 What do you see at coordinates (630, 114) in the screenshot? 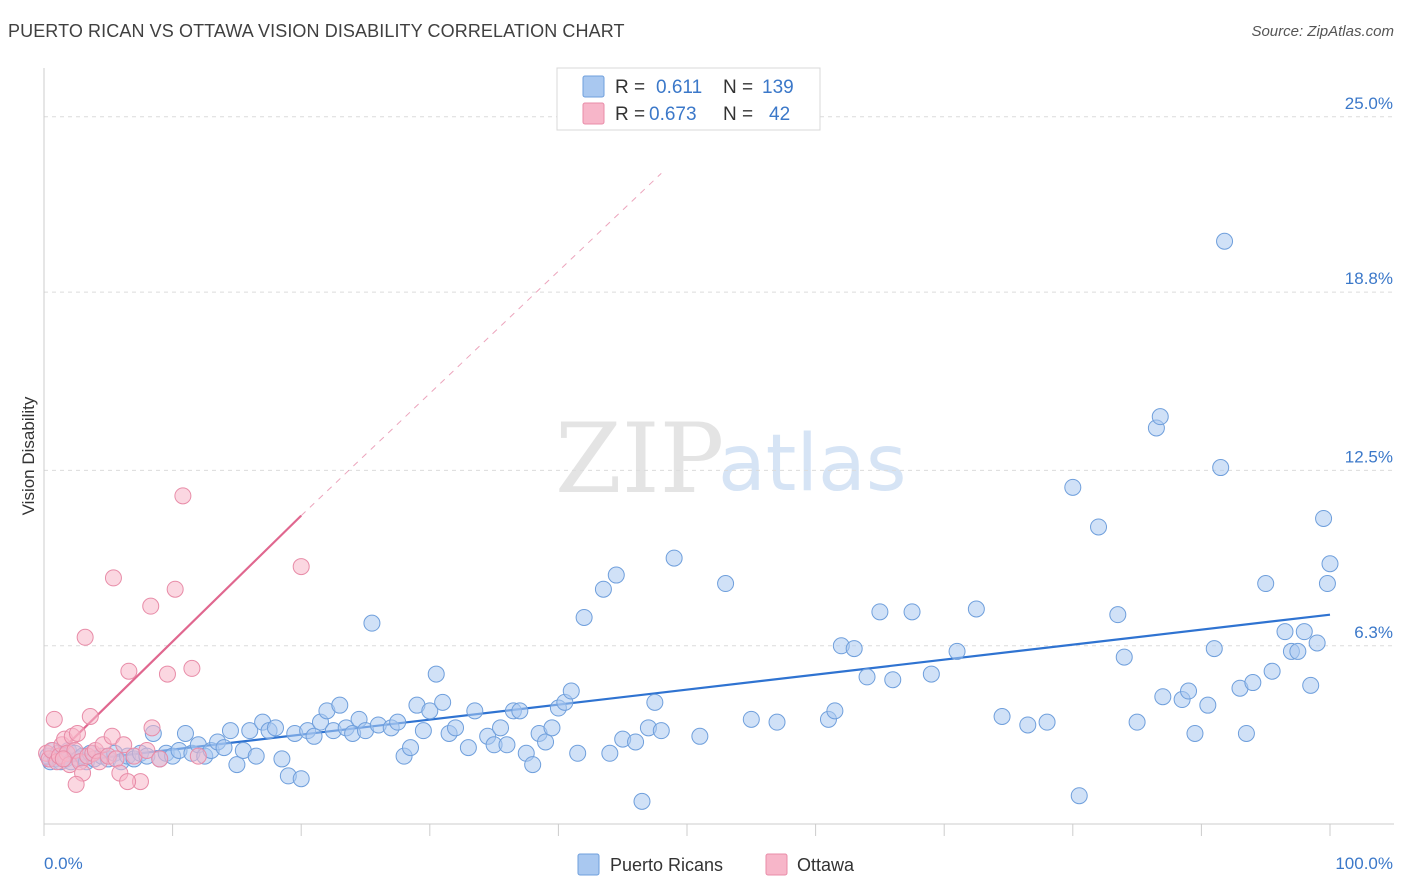
I see `legend-r-label-2: R =` at bounding box center [630, 114].